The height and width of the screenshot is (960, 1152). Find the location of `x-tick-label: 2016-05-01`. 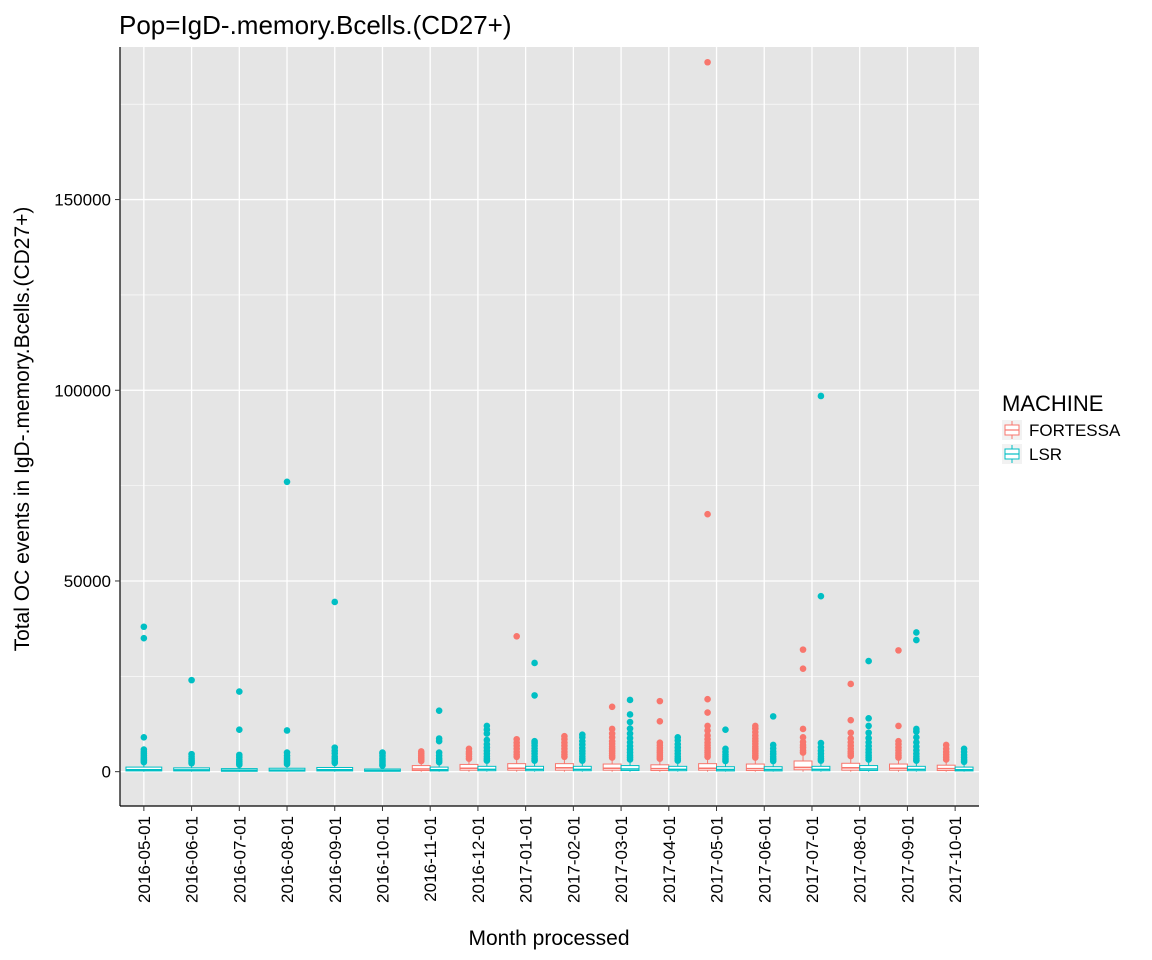

x-tick-label: 2016-05-01 is located at coordinates (144, 859).